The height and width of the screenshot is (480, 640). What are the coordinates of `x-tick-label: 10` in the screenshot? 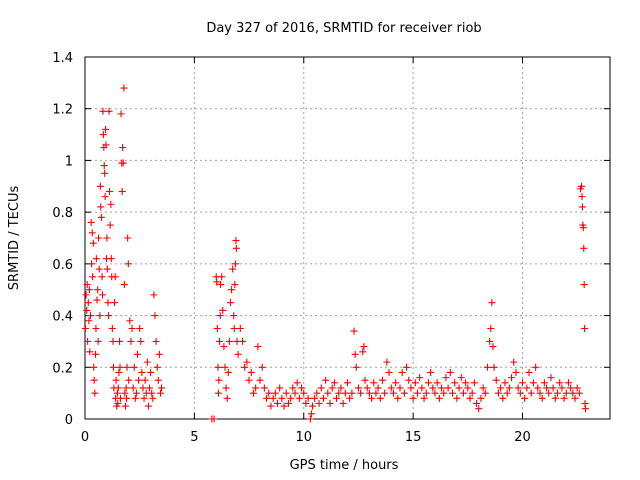 It's located at (303, 437).